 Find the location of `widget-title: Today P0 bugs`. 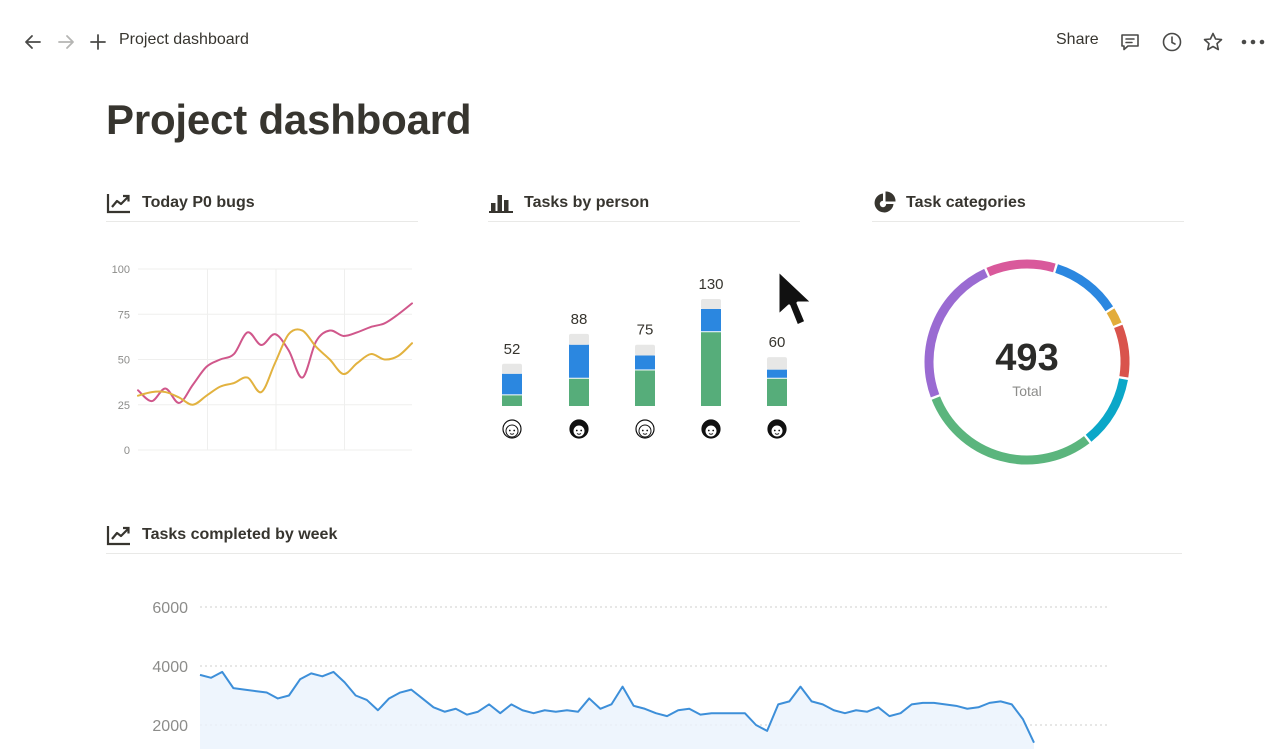

widget-title: Today P0 bugs is located at coordinates (198, 202).